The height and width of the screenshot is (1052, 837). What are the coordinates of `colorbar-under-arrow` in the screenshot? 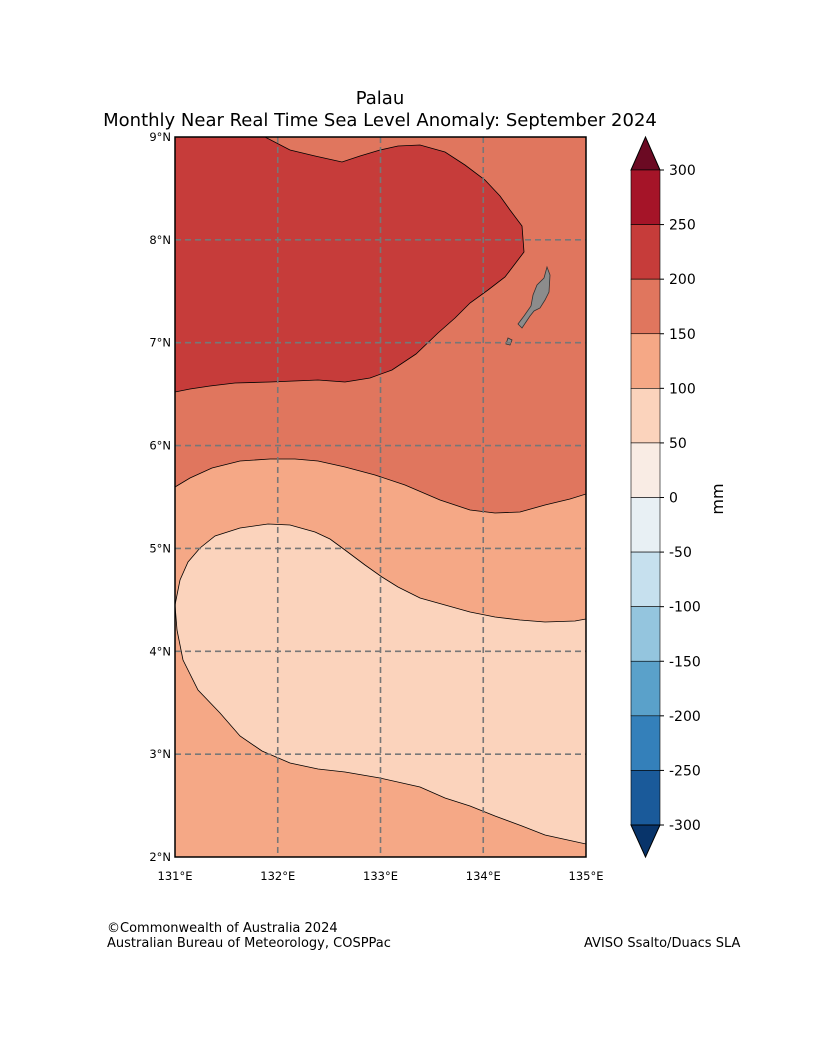 It's located at (645, 841).